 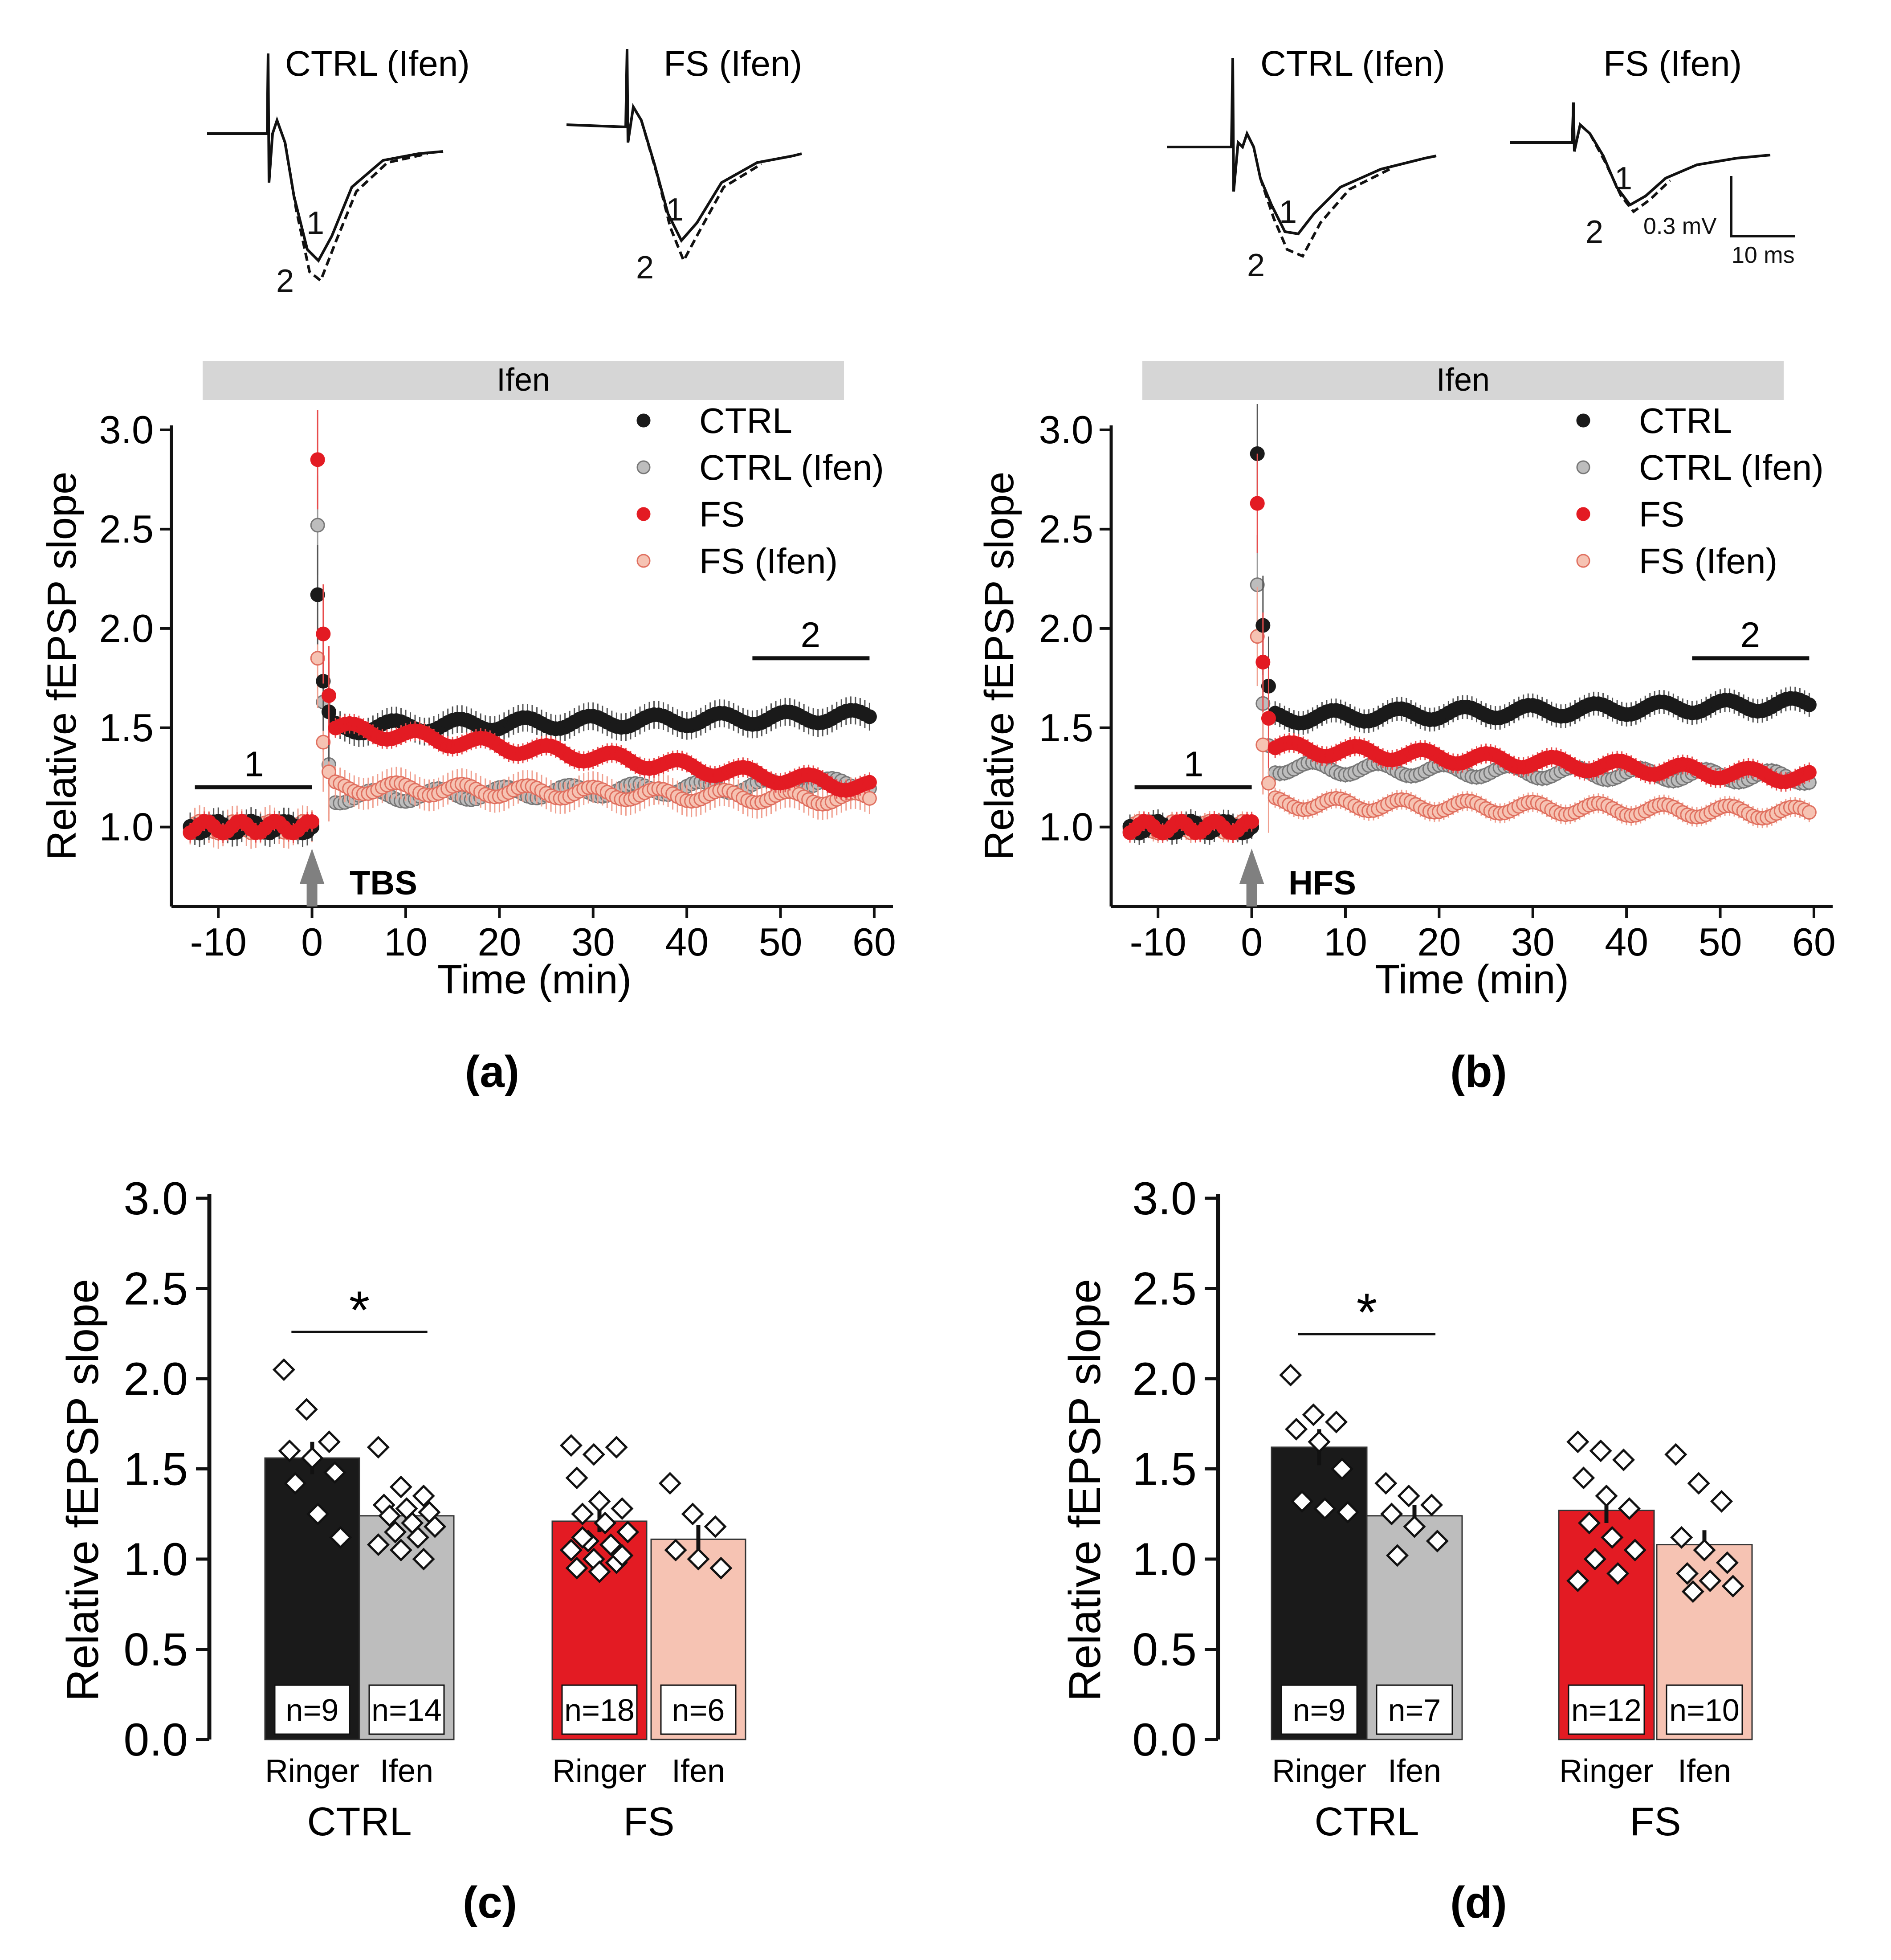 What do you see at coordinates (492, 1072) in the screenshot?
I see `panel-a-label: (a)` at bounding box center [492, 1072].